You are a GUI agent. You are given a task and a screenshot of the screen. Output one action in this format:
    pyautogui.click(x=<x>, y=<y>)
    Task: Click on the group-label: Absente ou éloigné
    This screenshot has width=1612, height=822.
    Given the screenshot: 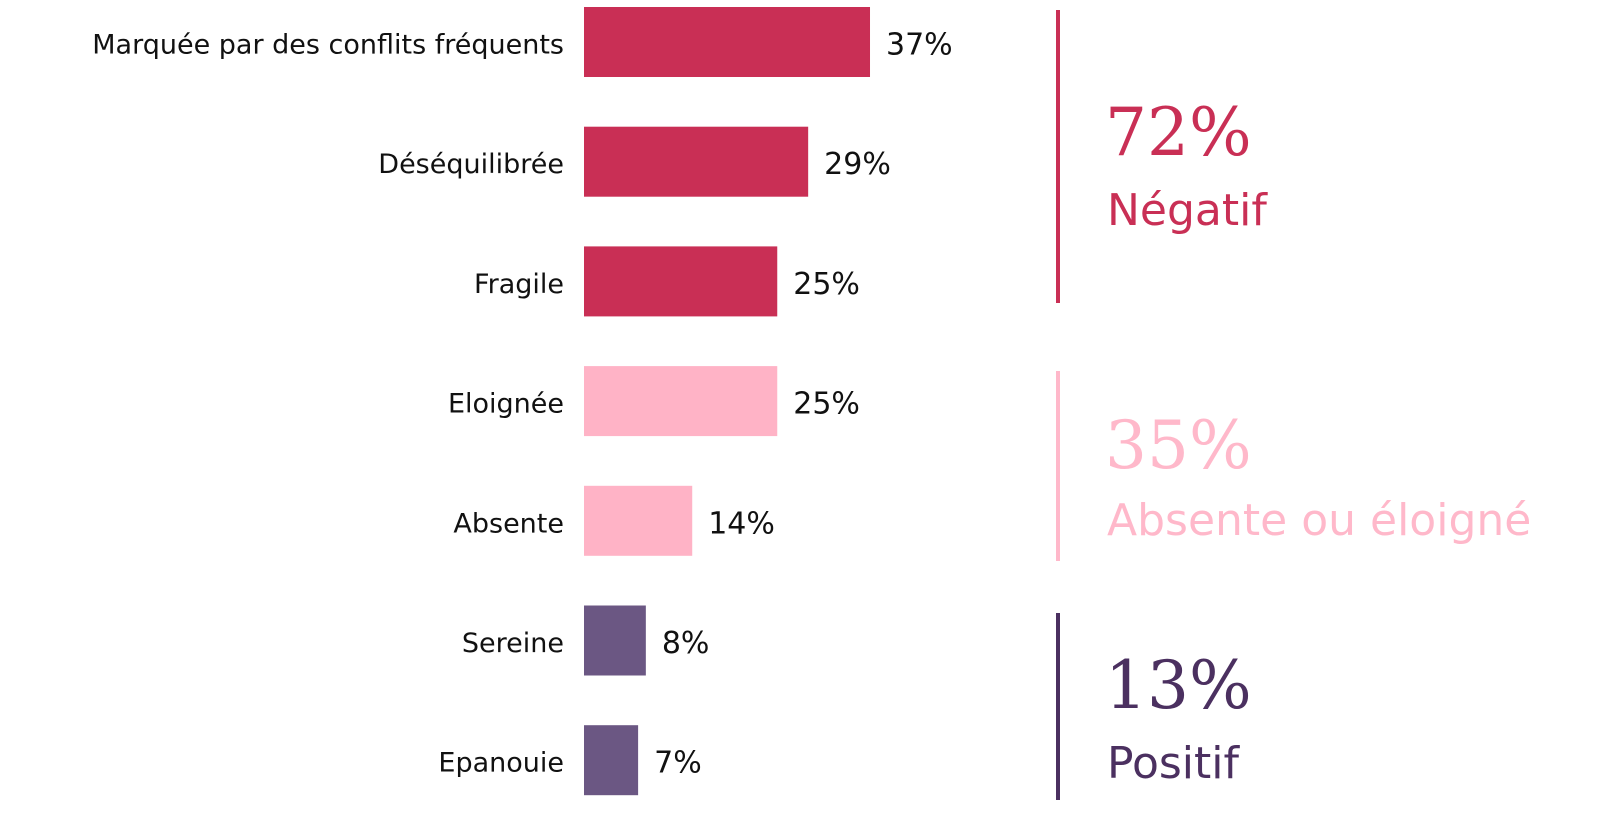 What is the action you would take?
    pyautogui.click(x=1319, y=520)
    